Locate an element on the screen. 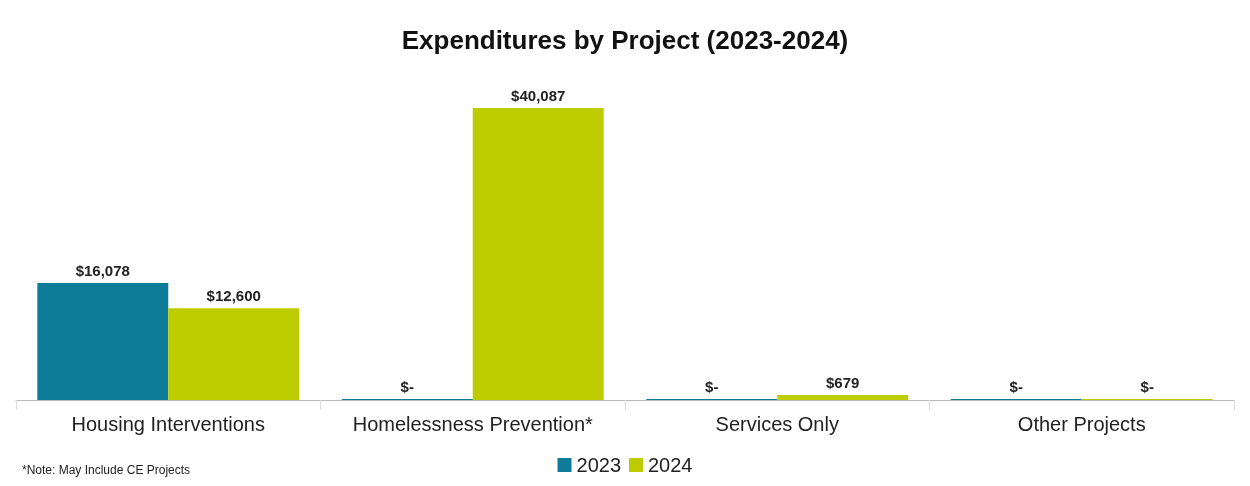 The width and height of the screenshot is (1250, 486). data-label: $16,078 is located at coordinates (102, 270).